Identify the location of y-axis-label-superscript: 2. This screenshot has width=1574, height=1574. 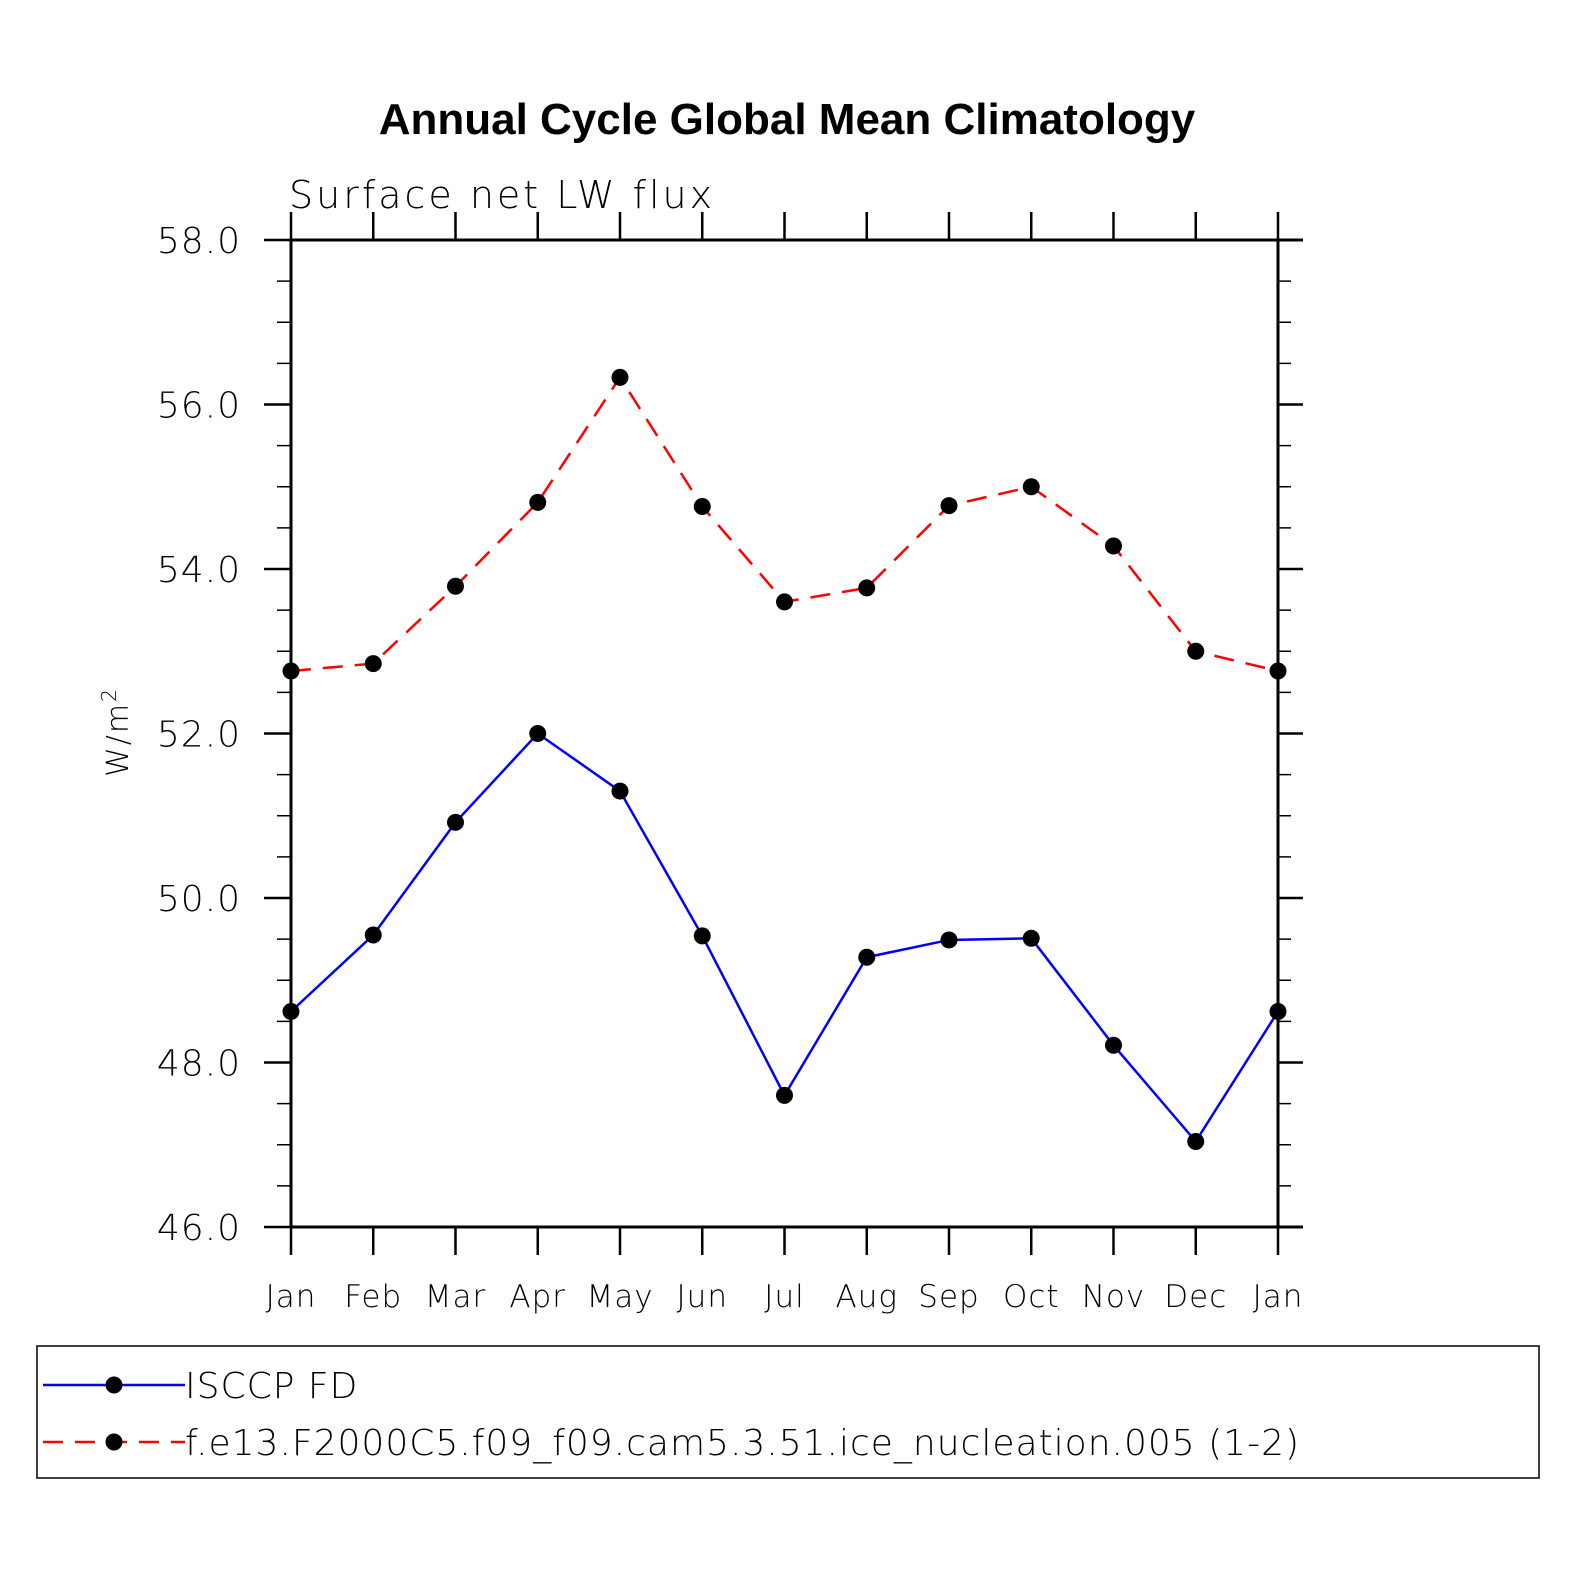
(109, 694).